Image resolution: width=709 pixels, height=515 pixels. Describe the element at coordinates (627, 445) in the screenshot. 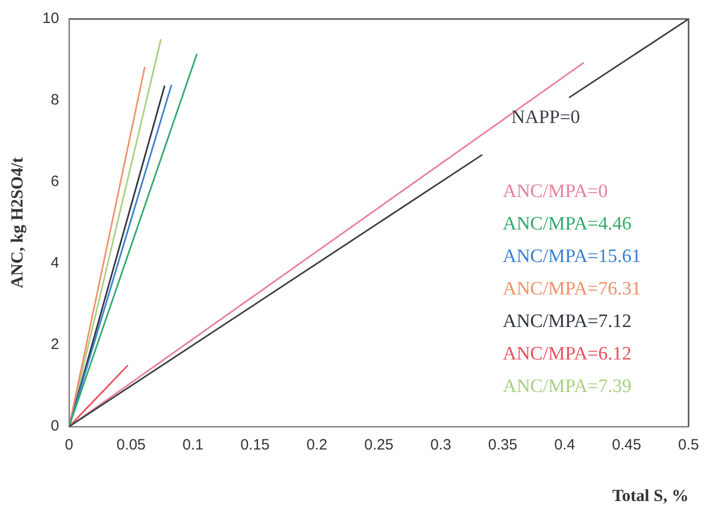

I see `x-tick-label: 0.45` at that location.